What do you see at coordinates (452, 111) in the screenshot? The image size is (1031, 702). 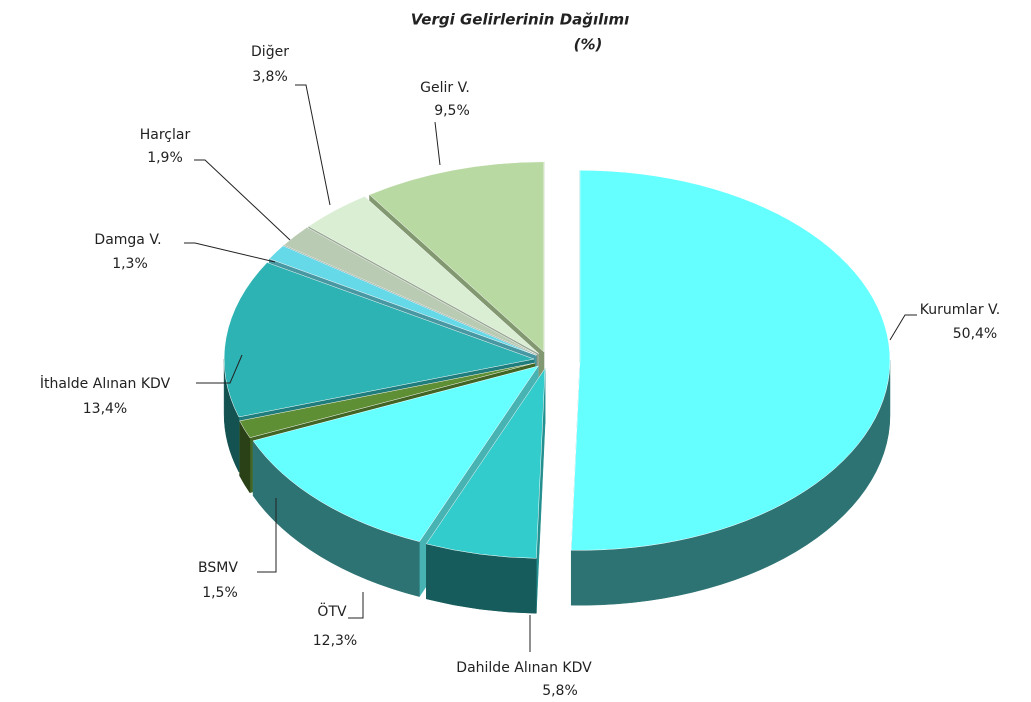 I see `slice-value-label: 9,5%` at bounding box center [452, 111].